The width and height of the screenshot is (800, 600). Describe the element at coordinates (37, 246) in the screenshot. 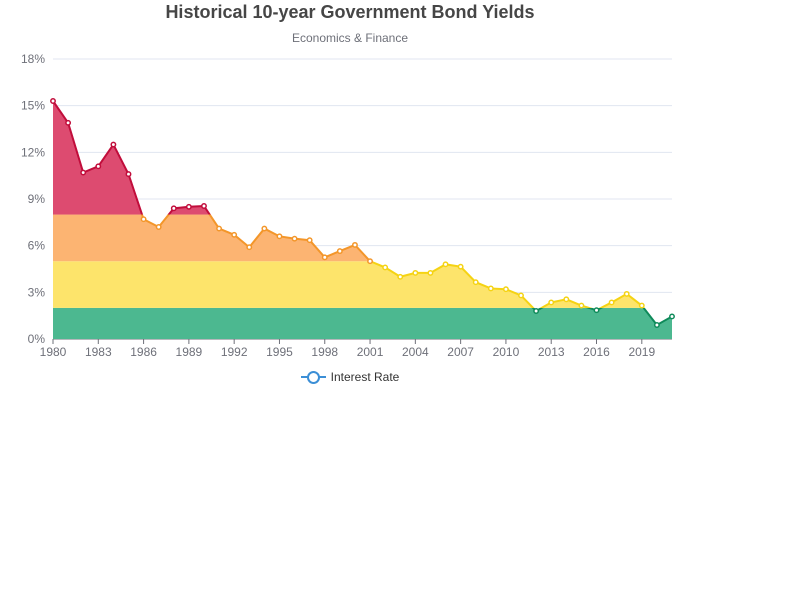

I see `y-tick-label: 6%` at that location.